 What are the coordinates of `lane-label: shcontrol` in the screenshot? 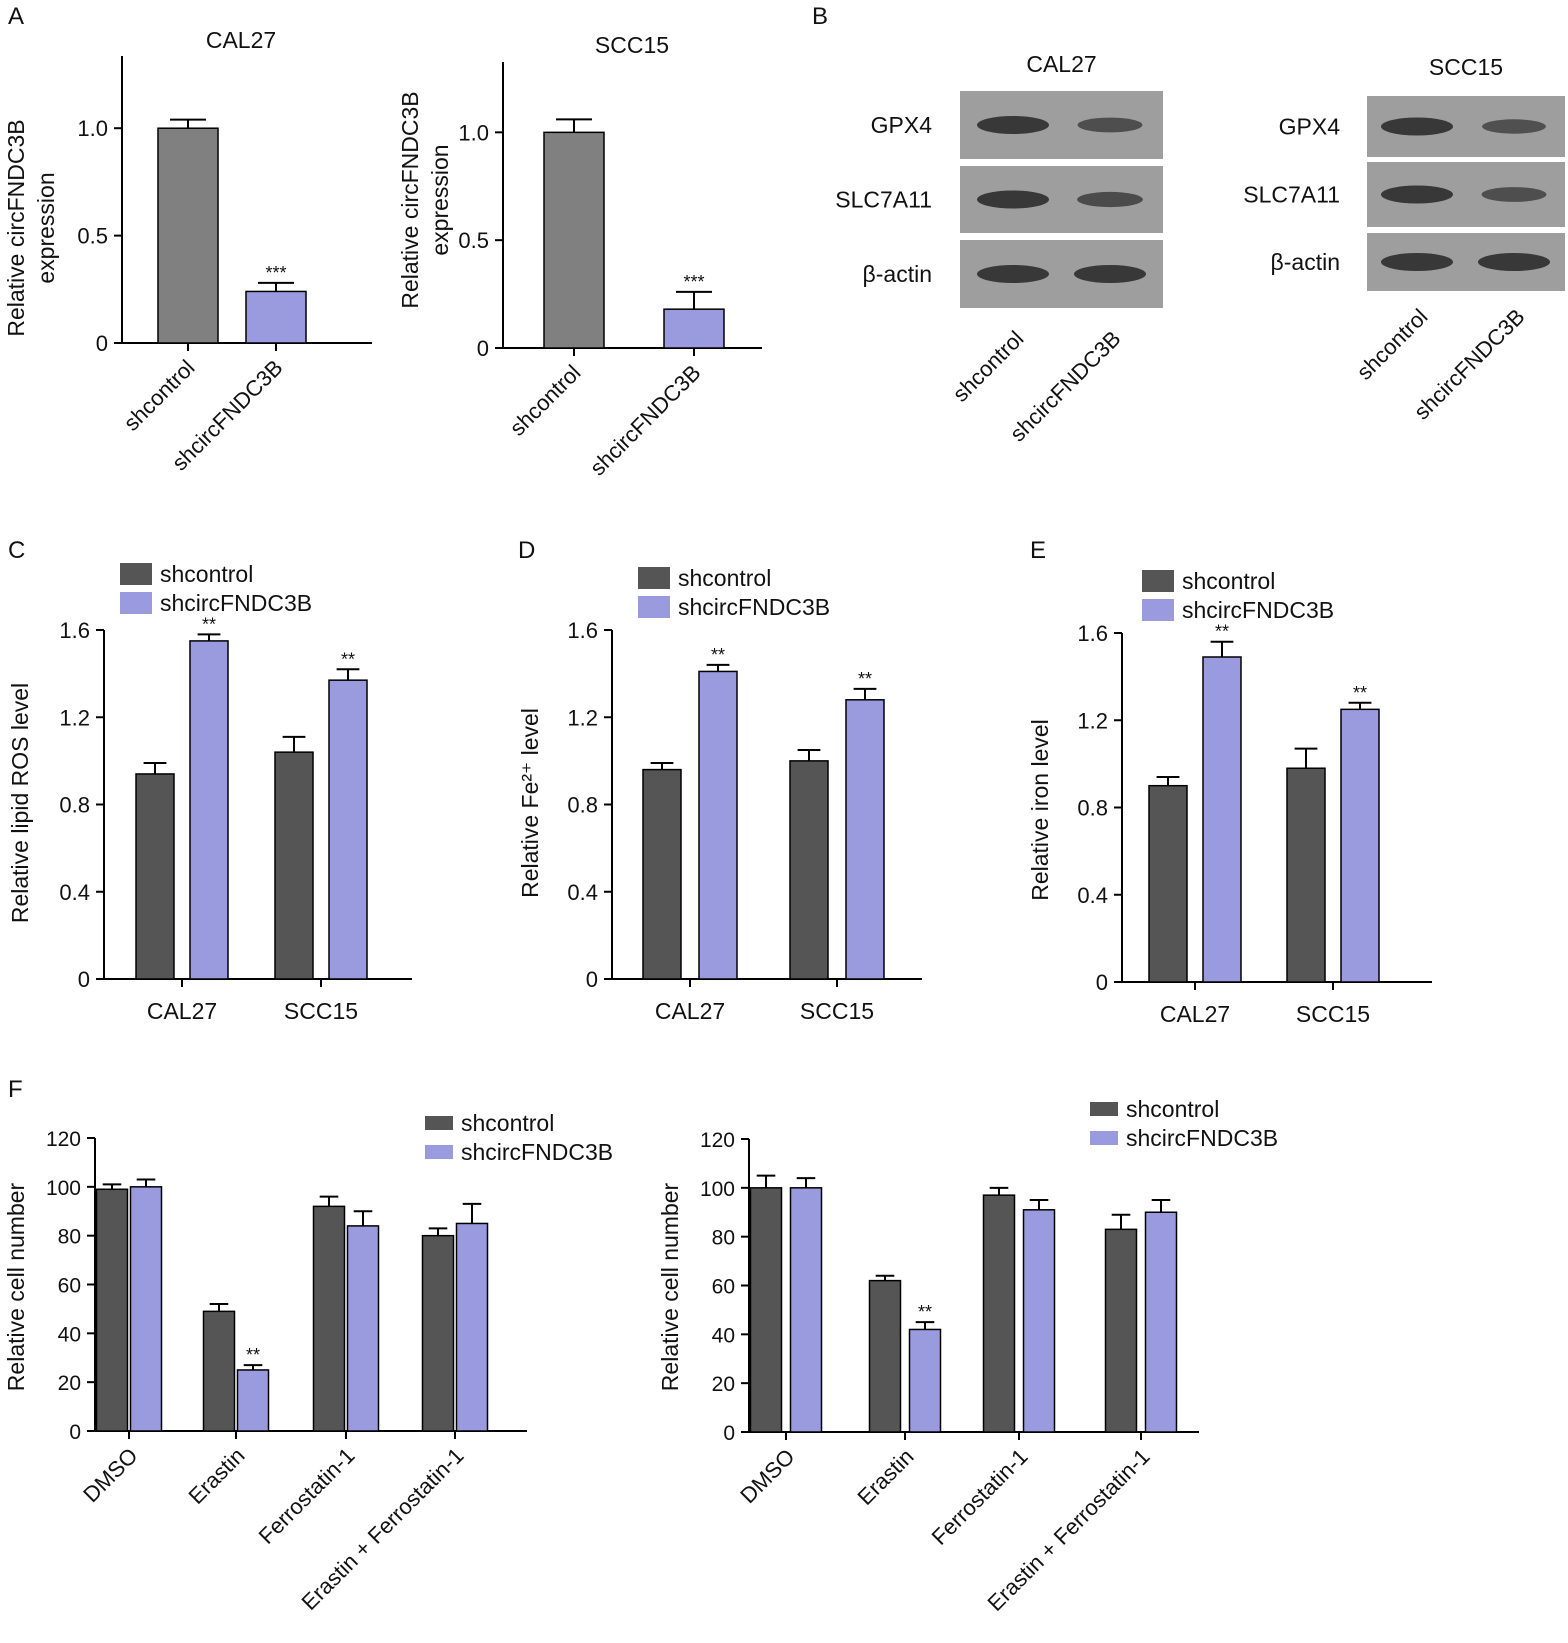 It's located at (1392, 344).